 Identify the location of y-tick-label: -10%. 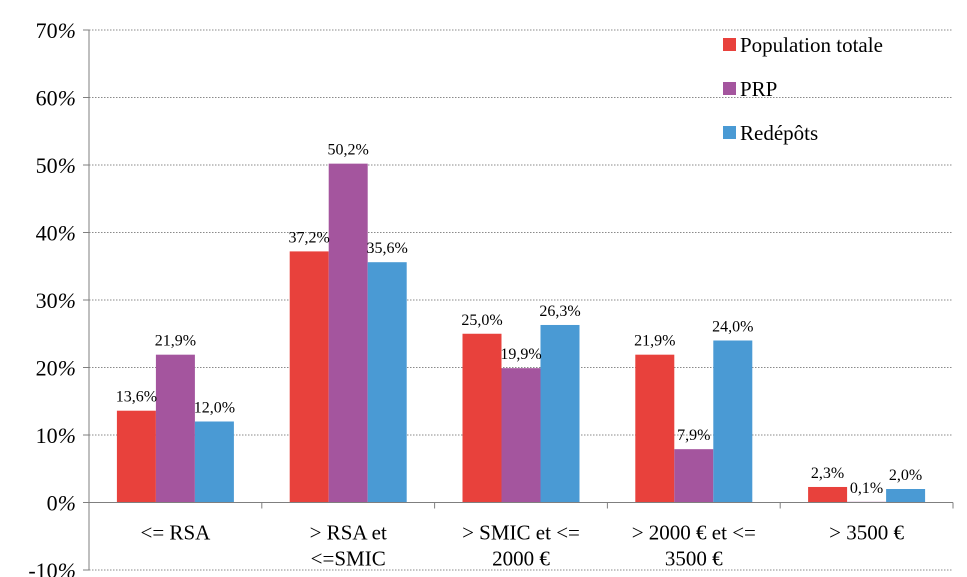
(52, 567).